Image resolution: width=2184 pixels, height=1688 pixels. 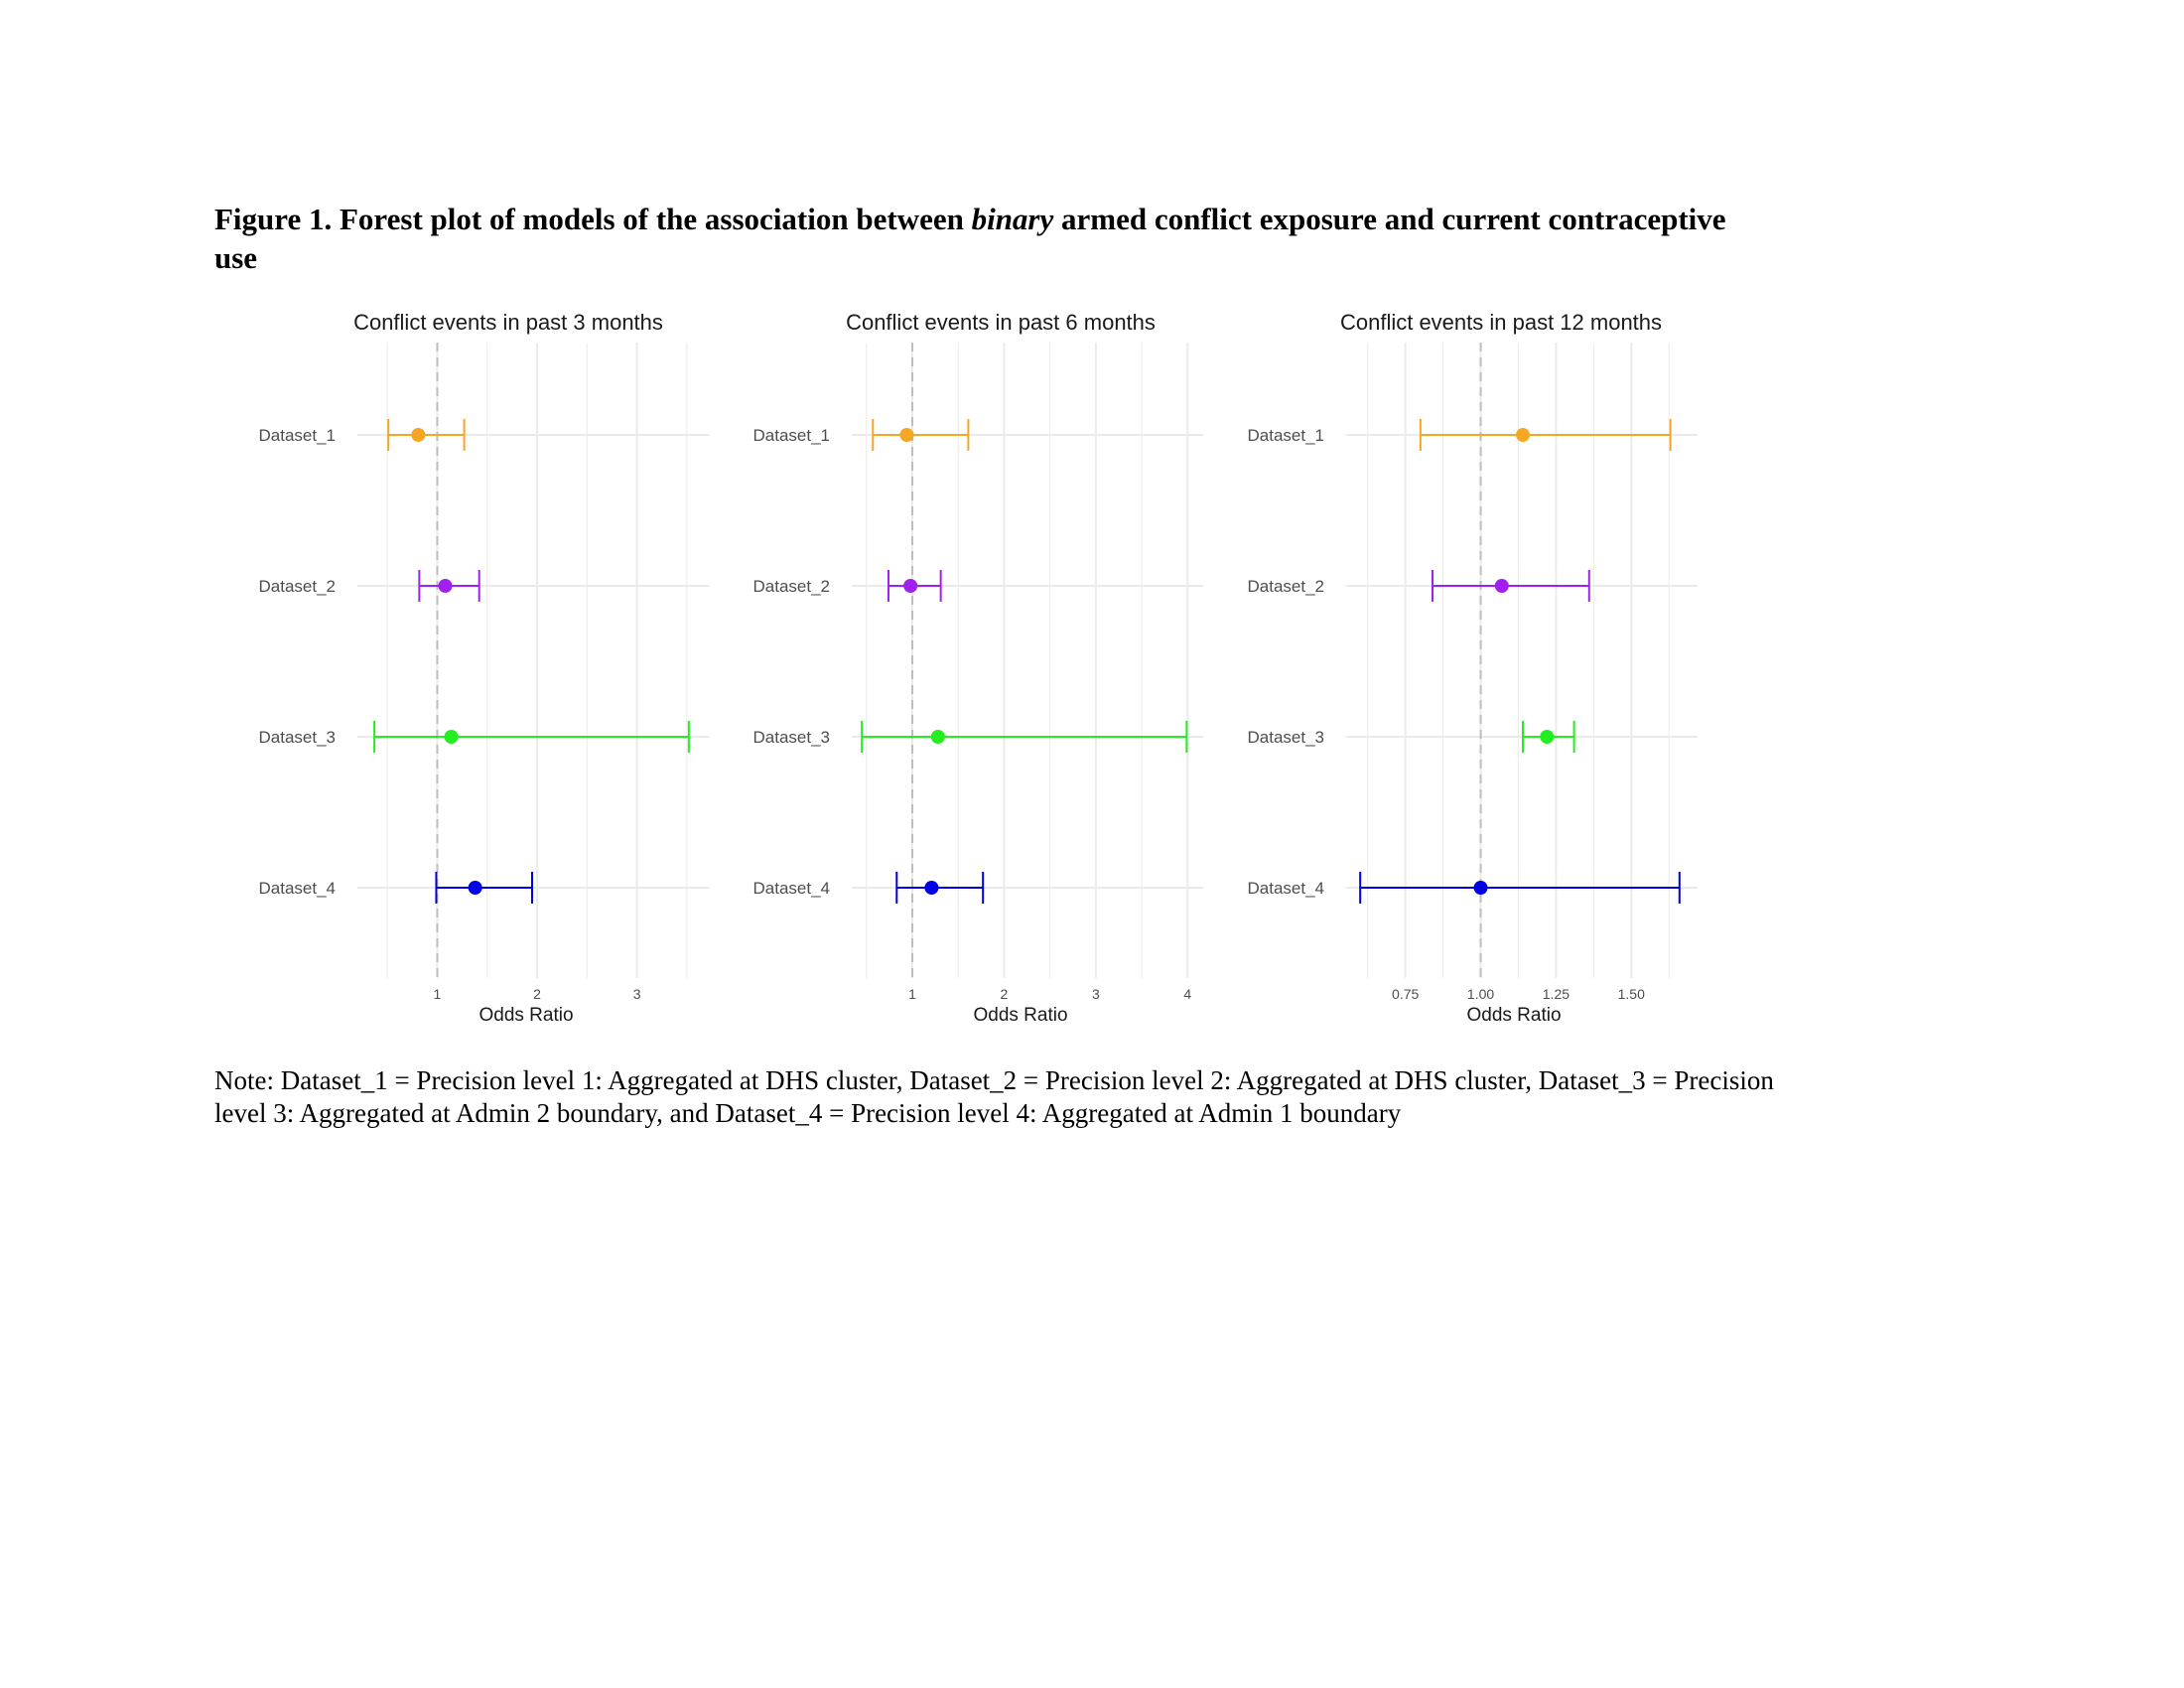 I want to click on tick-label: 1.00, so click(x=1480, y=994).